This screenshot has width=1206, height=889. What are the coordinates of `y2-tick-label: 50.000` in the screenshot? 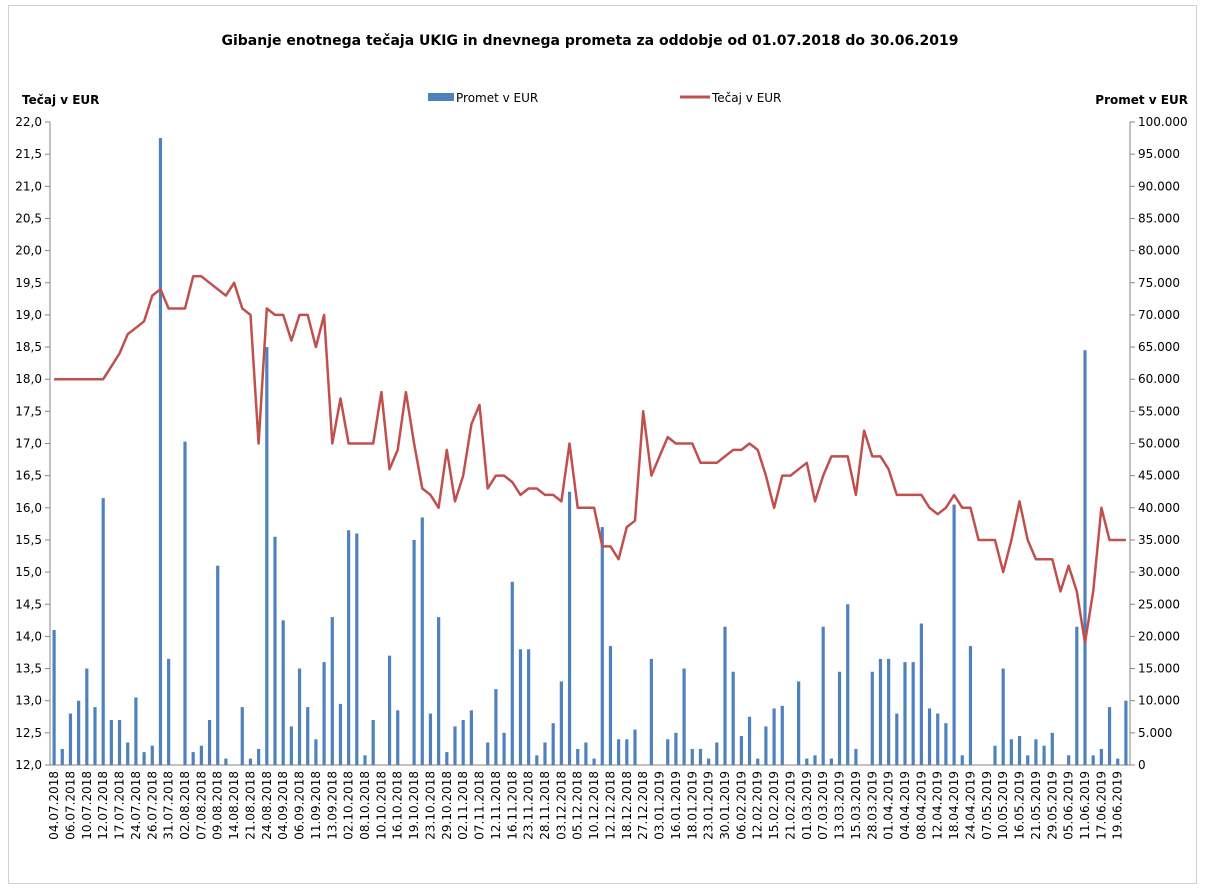 It's located at (1159, 444).